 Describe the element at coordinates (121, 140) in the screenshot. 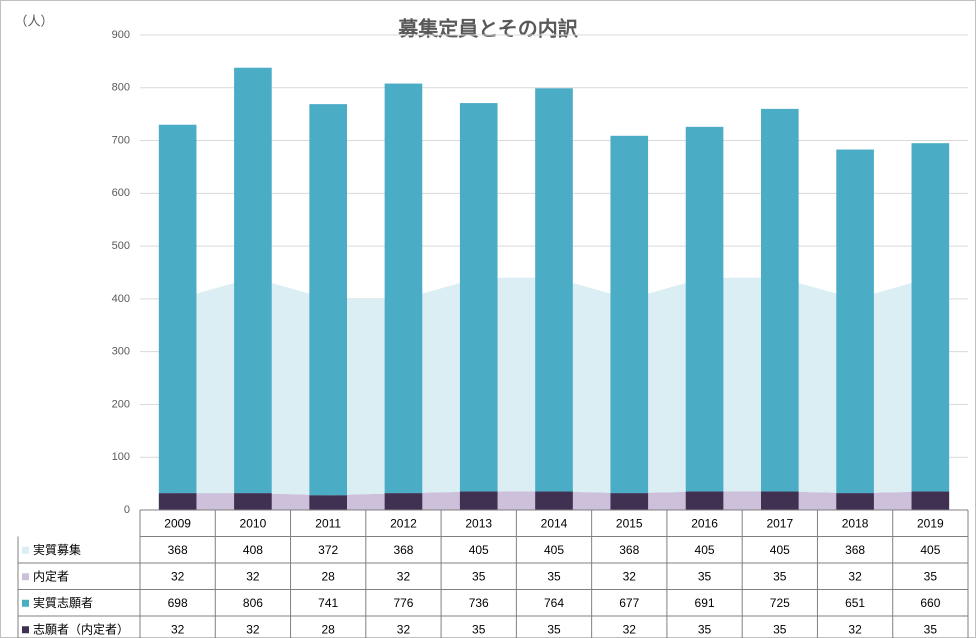

I see `y-tick-label: 700` at that location.